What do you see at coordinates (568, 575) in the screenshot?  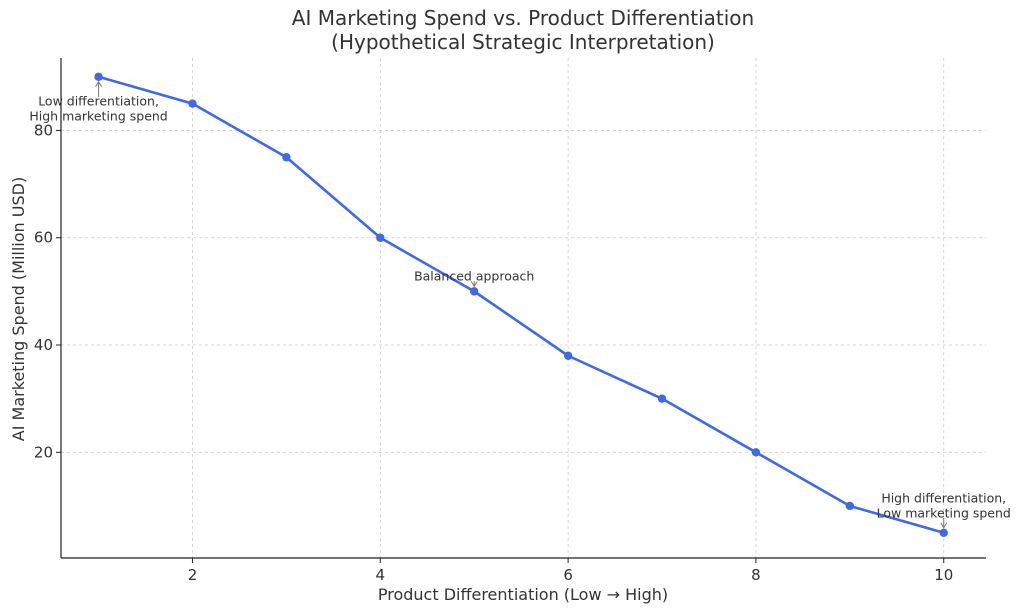 I see `x-tick-label: 6` at bounding box center [568, 575].